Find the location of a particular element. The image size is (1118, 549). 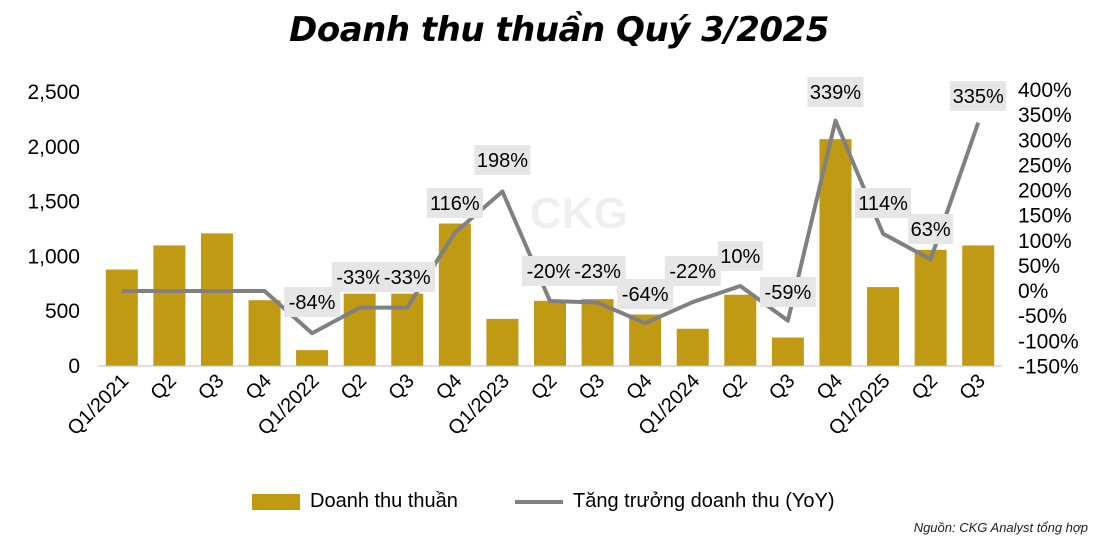

legend-label-line: Tăng trưởng doanh thu (YoY) is located at coordinates (704, 501).